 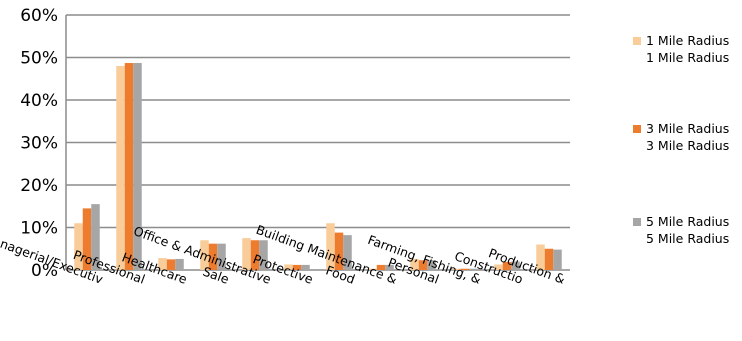 I want to click on legend-label: 3 Mile Radius, so click(x=687, y=128).